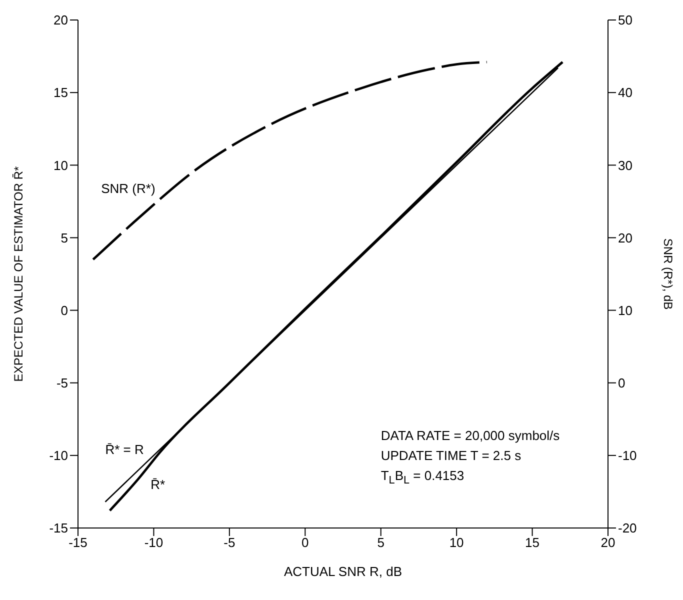 Image resolution: width=683 pixels, height=600 pixels. Describe the element at coordinates (451, 456) in the screenshot. I see `annotation: UPDATE TIME T = 2.5 s` at that location.